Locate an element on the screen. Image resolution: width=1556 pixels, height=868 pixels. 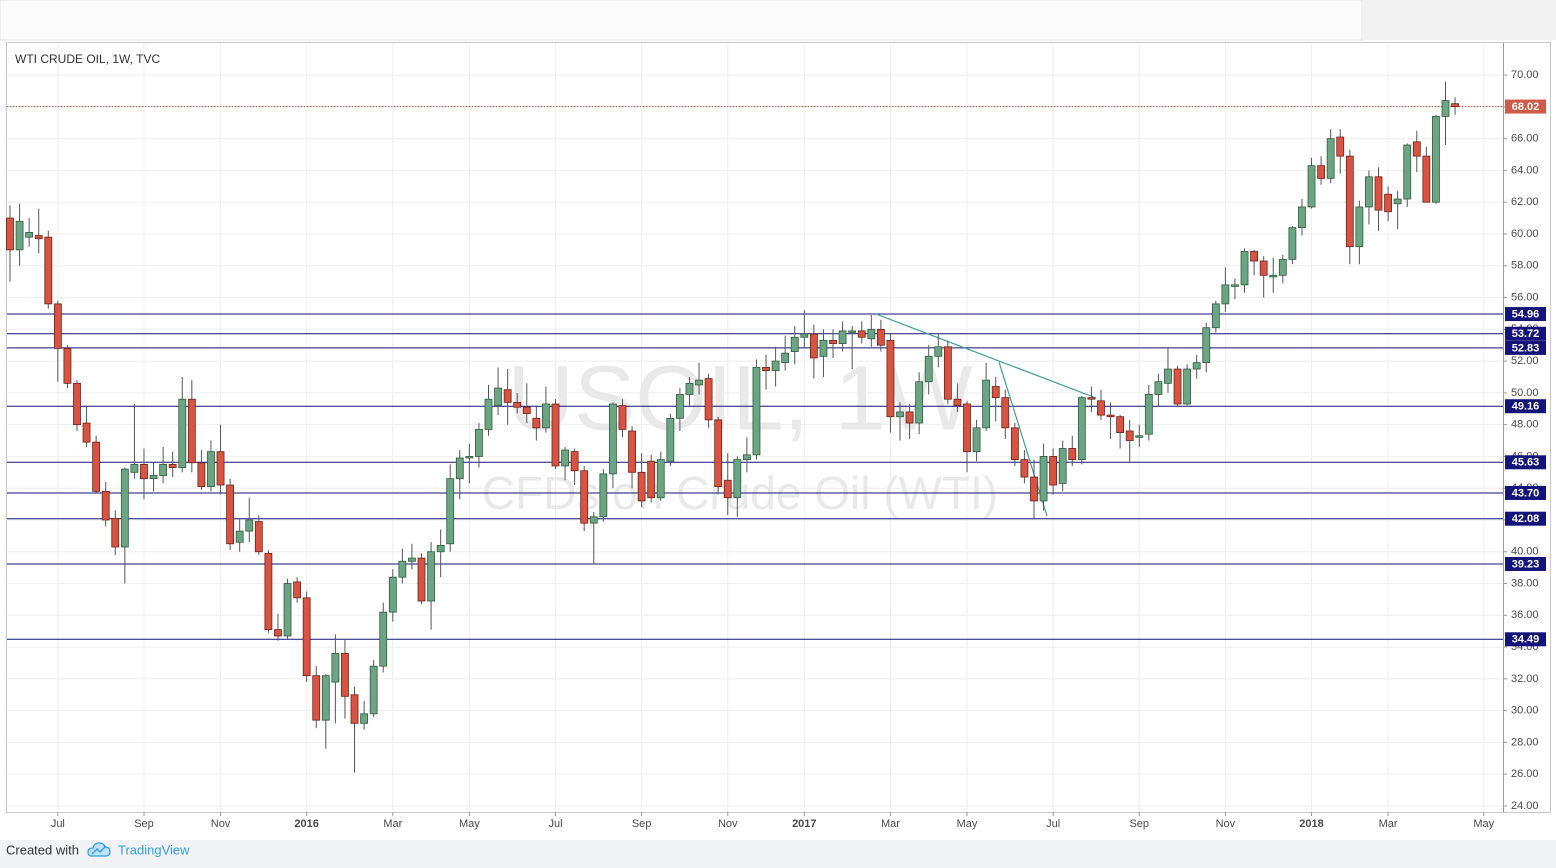
footer-brand: TradingView is located at coordinates (154, 849).